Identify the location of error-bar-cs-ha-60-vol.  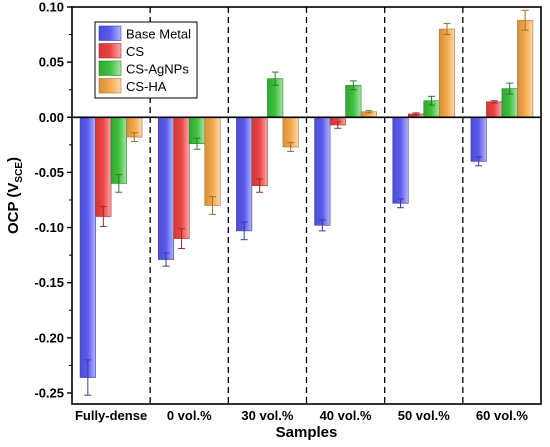
(525, 20).